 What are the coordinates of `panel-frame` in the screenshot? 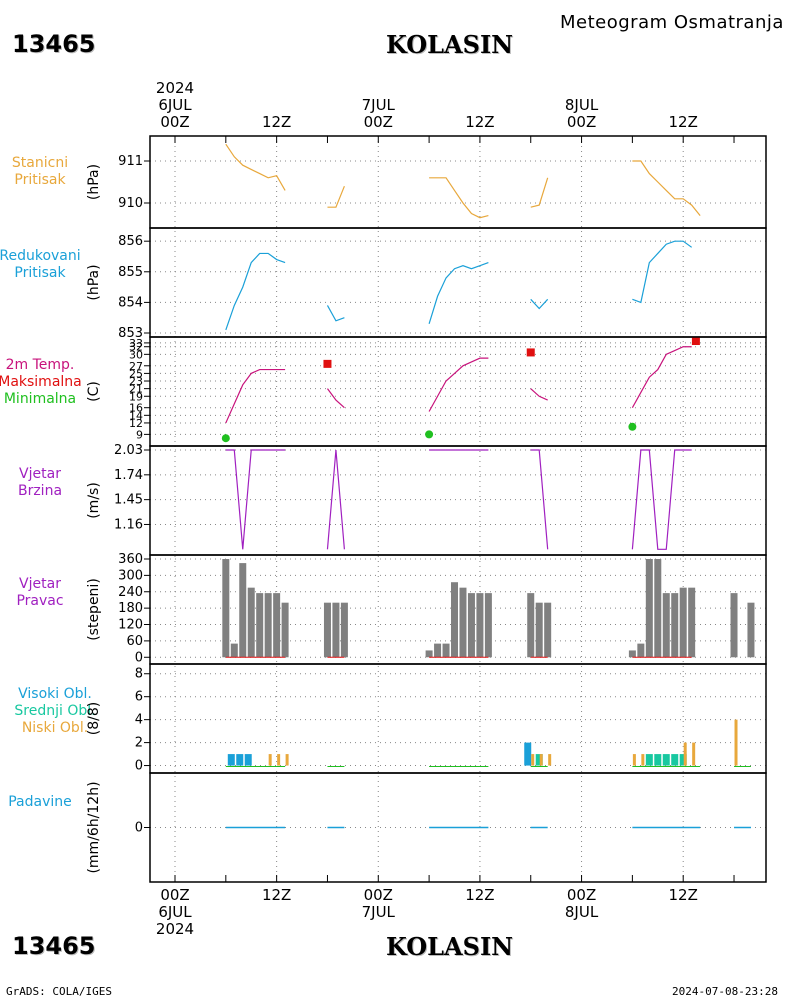 It's located at (458, 282).